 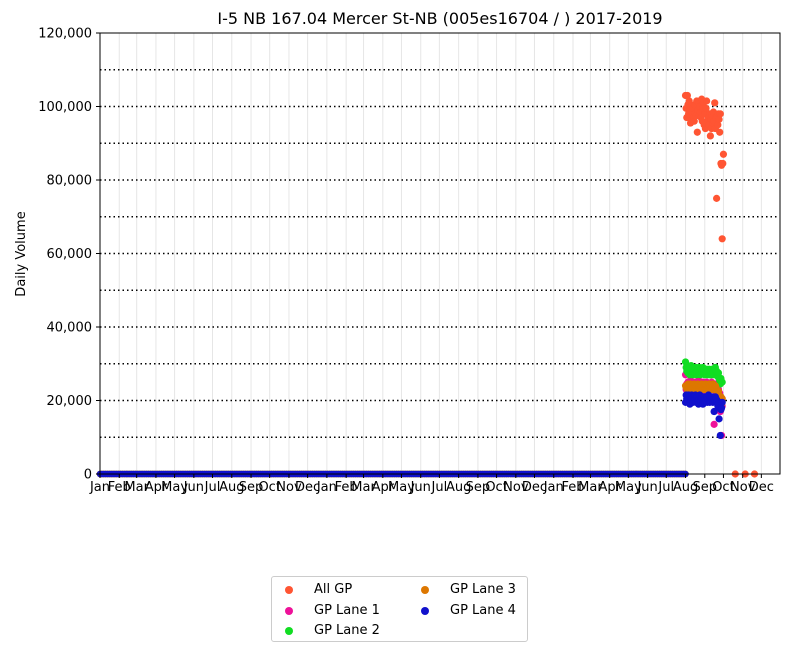 What do you see at coordinates (88, 475) in the screenshot?
I see `y-tick-label: 0` at bounding box center [88, 475].